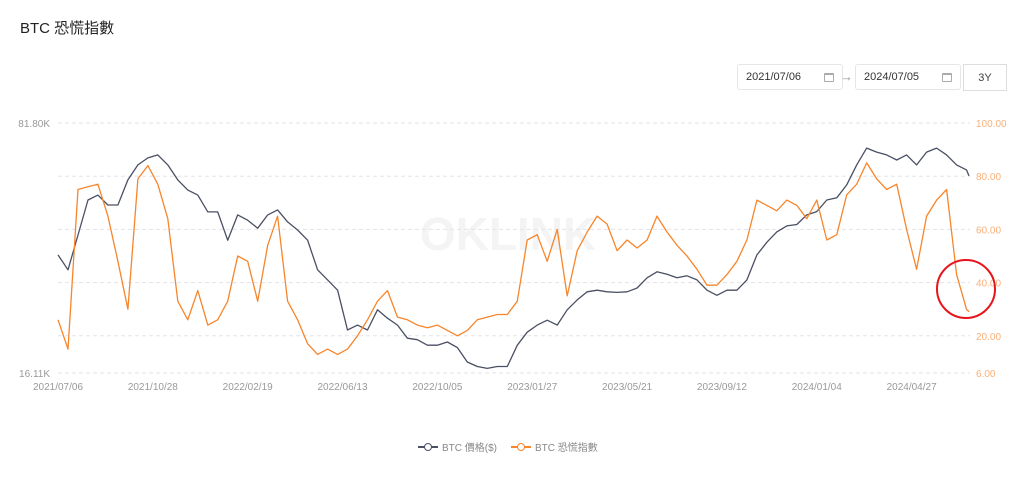 The width and height of the screenshot is (1024, 488). Describe the element at coordinates (627, 387) in the screenshot. I see `x-axis-tick-label: 2023/05/21` at that location.